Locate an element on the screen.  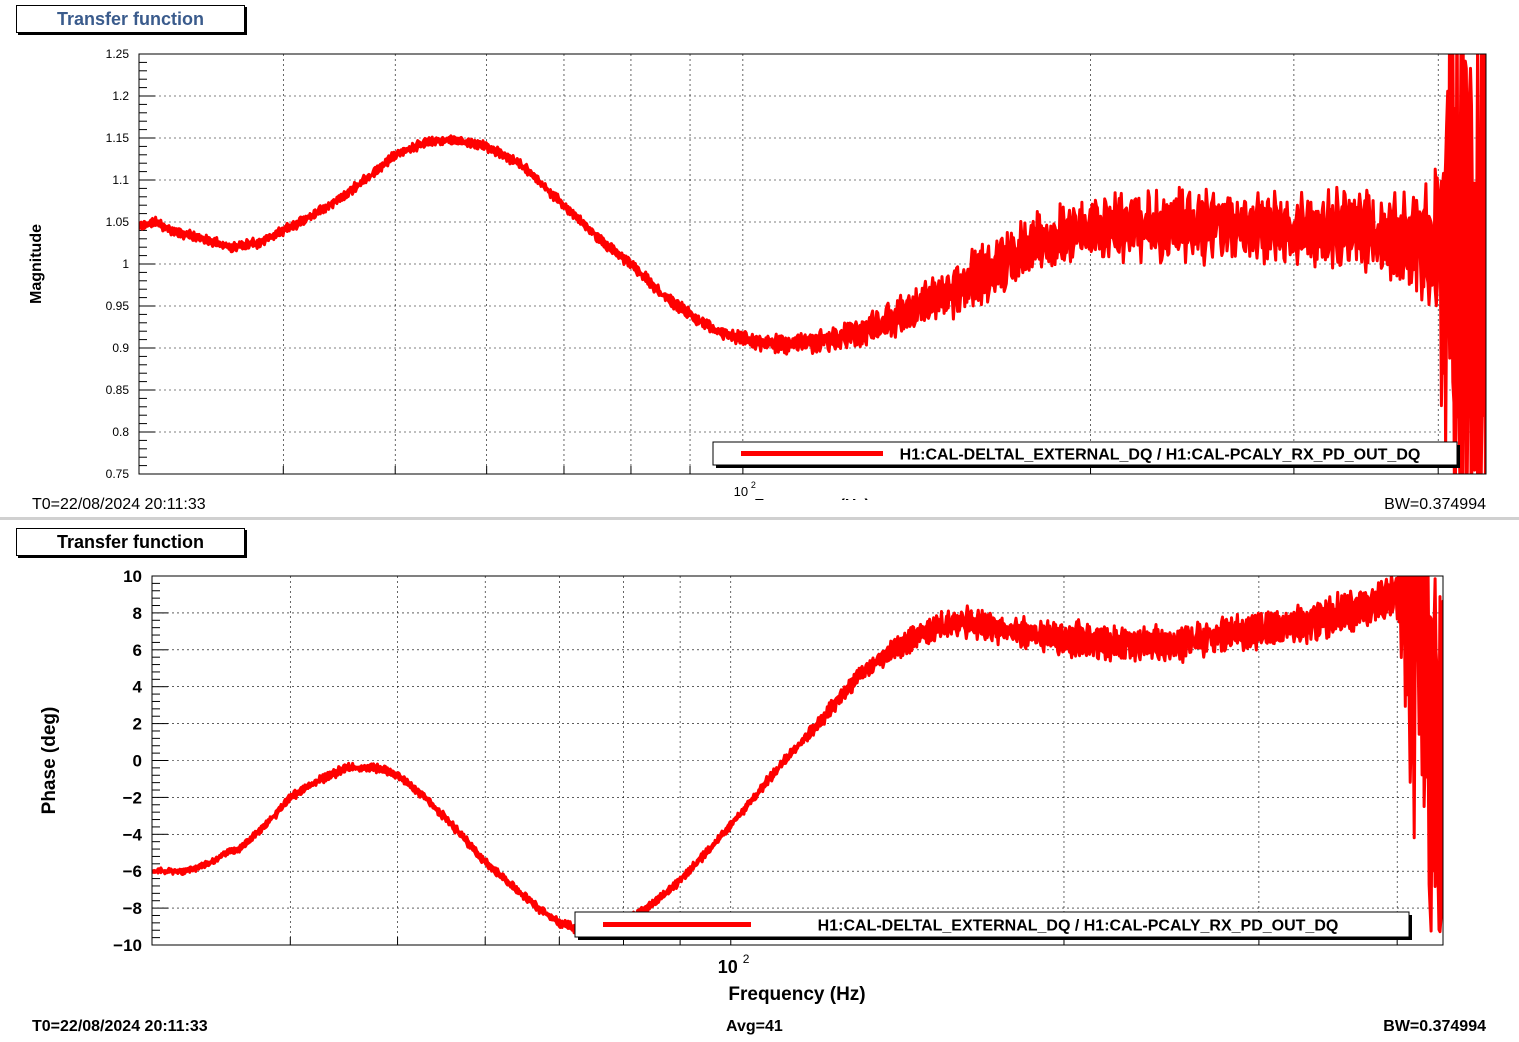
y-tick-label: 1 is located at coordinates (125, 264).